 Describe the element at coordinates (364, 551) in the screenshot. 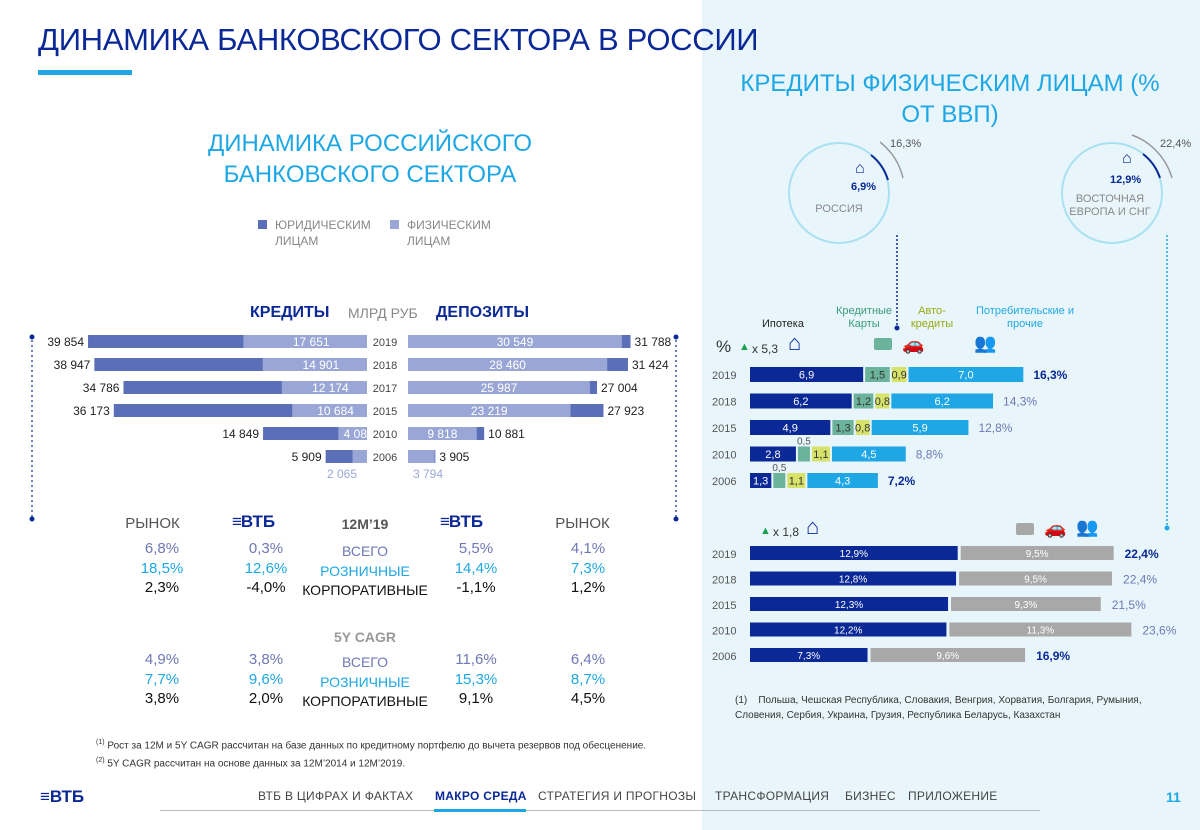

I see `row-label: ВСЕГО` at that location.